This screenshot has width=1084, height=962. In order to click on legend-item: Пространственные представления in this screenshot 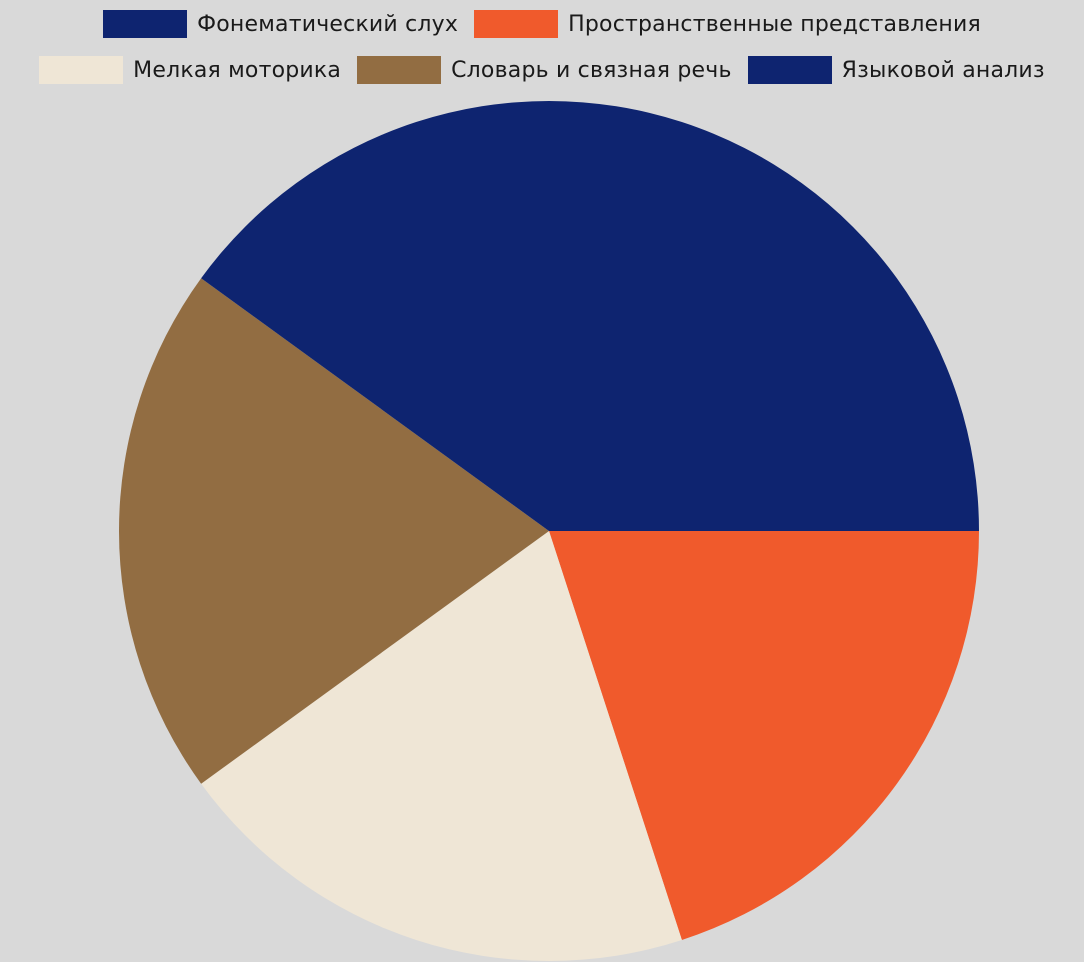, I will do `click(727, 24)`.